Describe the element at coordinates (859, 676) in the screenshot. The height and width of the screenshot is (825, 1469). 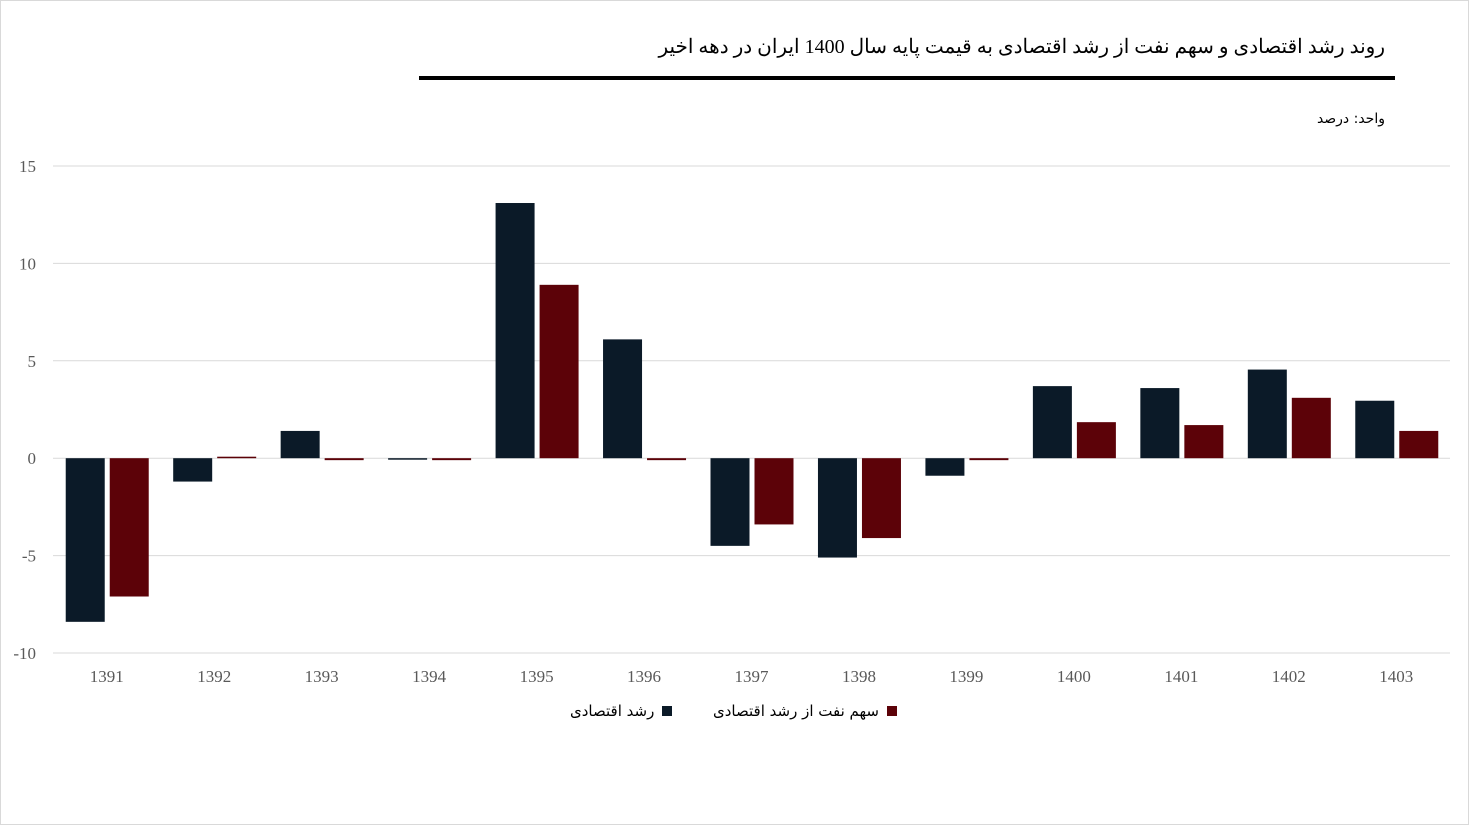
I see `x-tick-label: 1398` at that location.